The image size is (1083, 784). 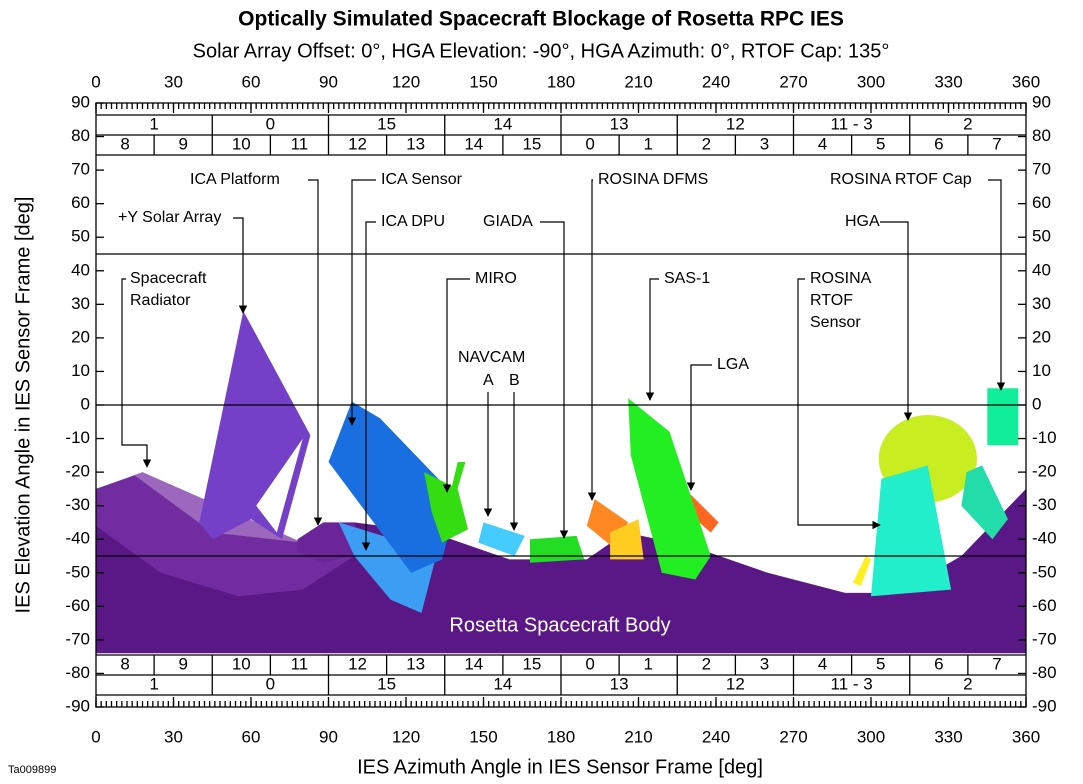 What do you see at coordinates (80, 169) in the screenshot?
I see `y-tick-label: 70` at bounding box center [80, 169].